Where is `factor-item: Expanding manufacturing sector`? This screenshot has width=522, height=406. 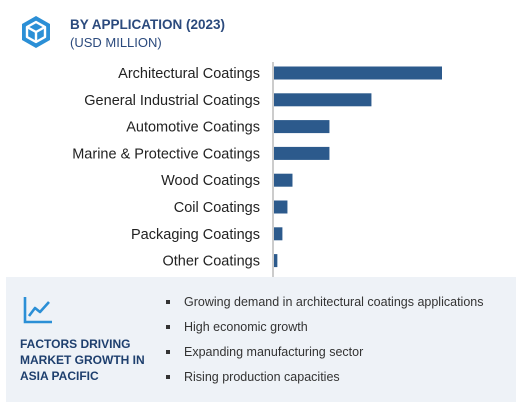 factor-item: Expanding manufacturing sector is located at coordinates (323, 357).